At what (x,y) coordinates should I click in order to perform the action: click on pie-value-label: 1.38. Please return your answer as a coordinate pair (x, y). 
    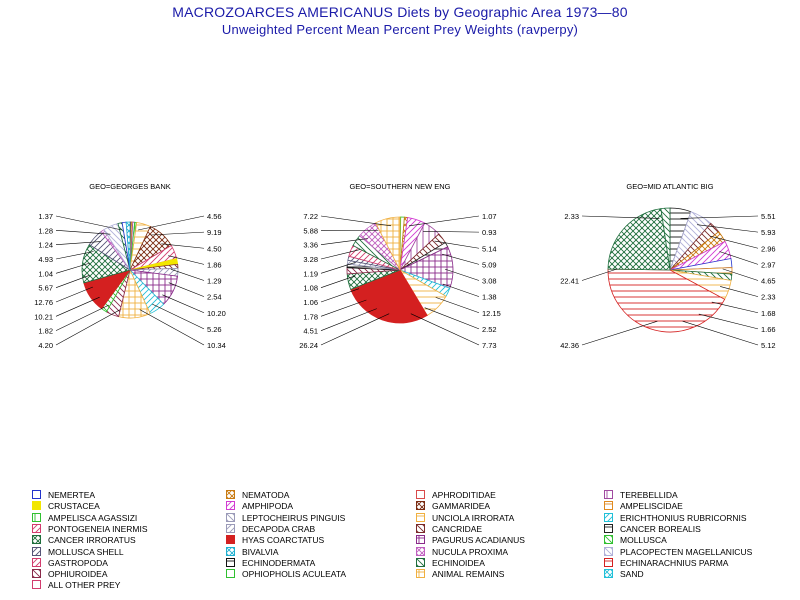
    Looking at the image, I should click on (489, 297).